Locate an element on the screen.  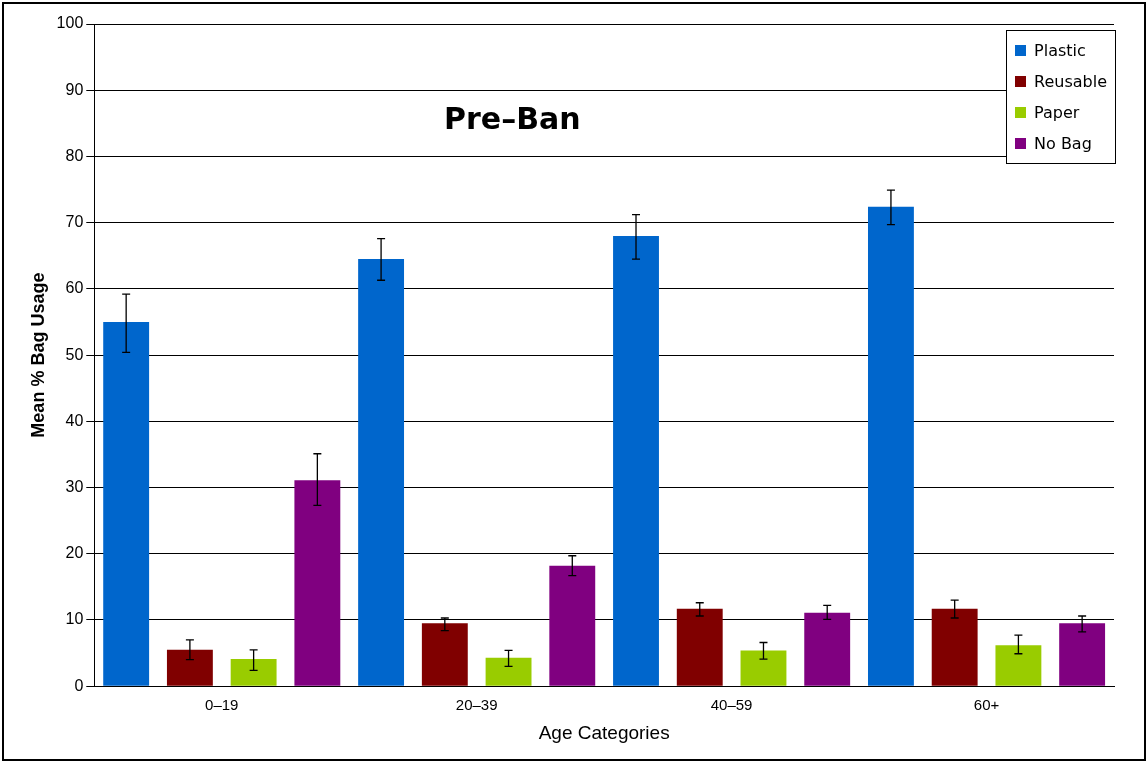
legend-label: No Bag is located at coordinates (1063, 143).